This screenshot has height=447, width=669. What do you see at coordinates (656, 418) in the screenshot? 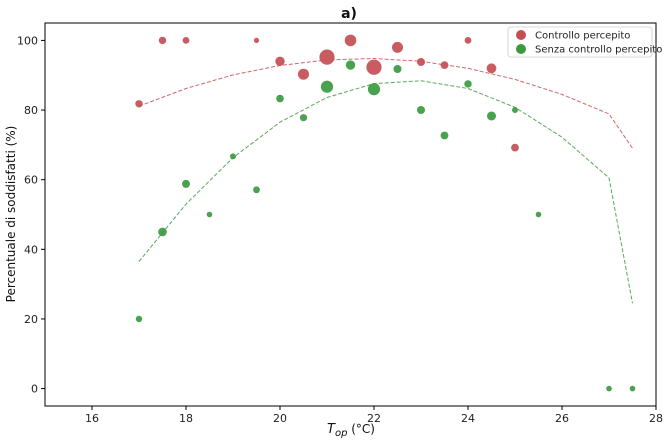
I see `x-tick-label: 28` at bounding box center [656, 418].